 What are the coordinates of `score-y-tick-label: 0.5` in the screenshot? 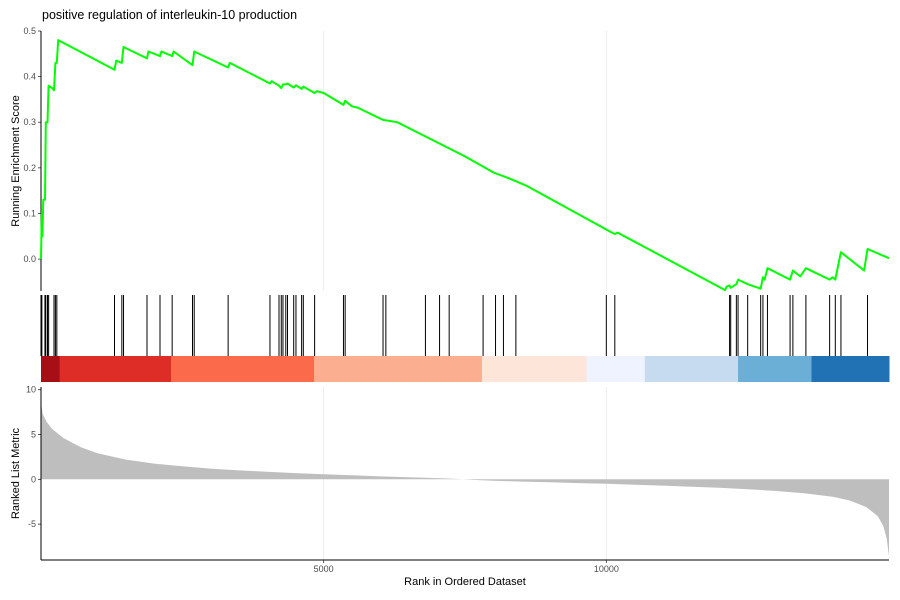 It's located at (29, 31).